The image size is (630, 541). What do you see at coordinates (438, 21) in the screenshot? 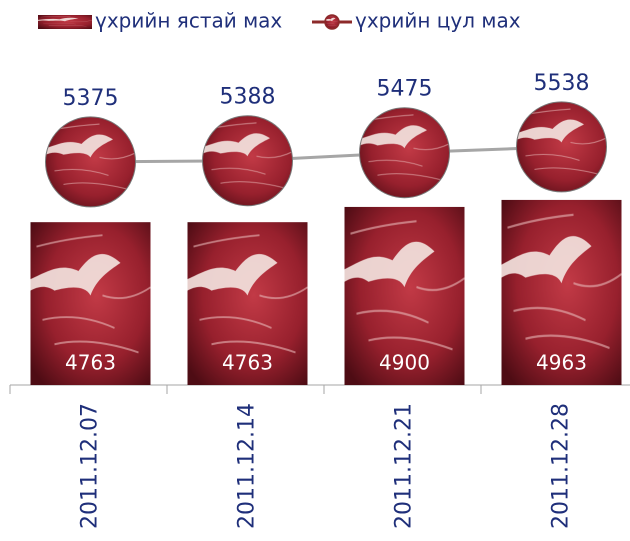
I see `legend-label: үхрийн цул мах` at bounding box center [438, 21].